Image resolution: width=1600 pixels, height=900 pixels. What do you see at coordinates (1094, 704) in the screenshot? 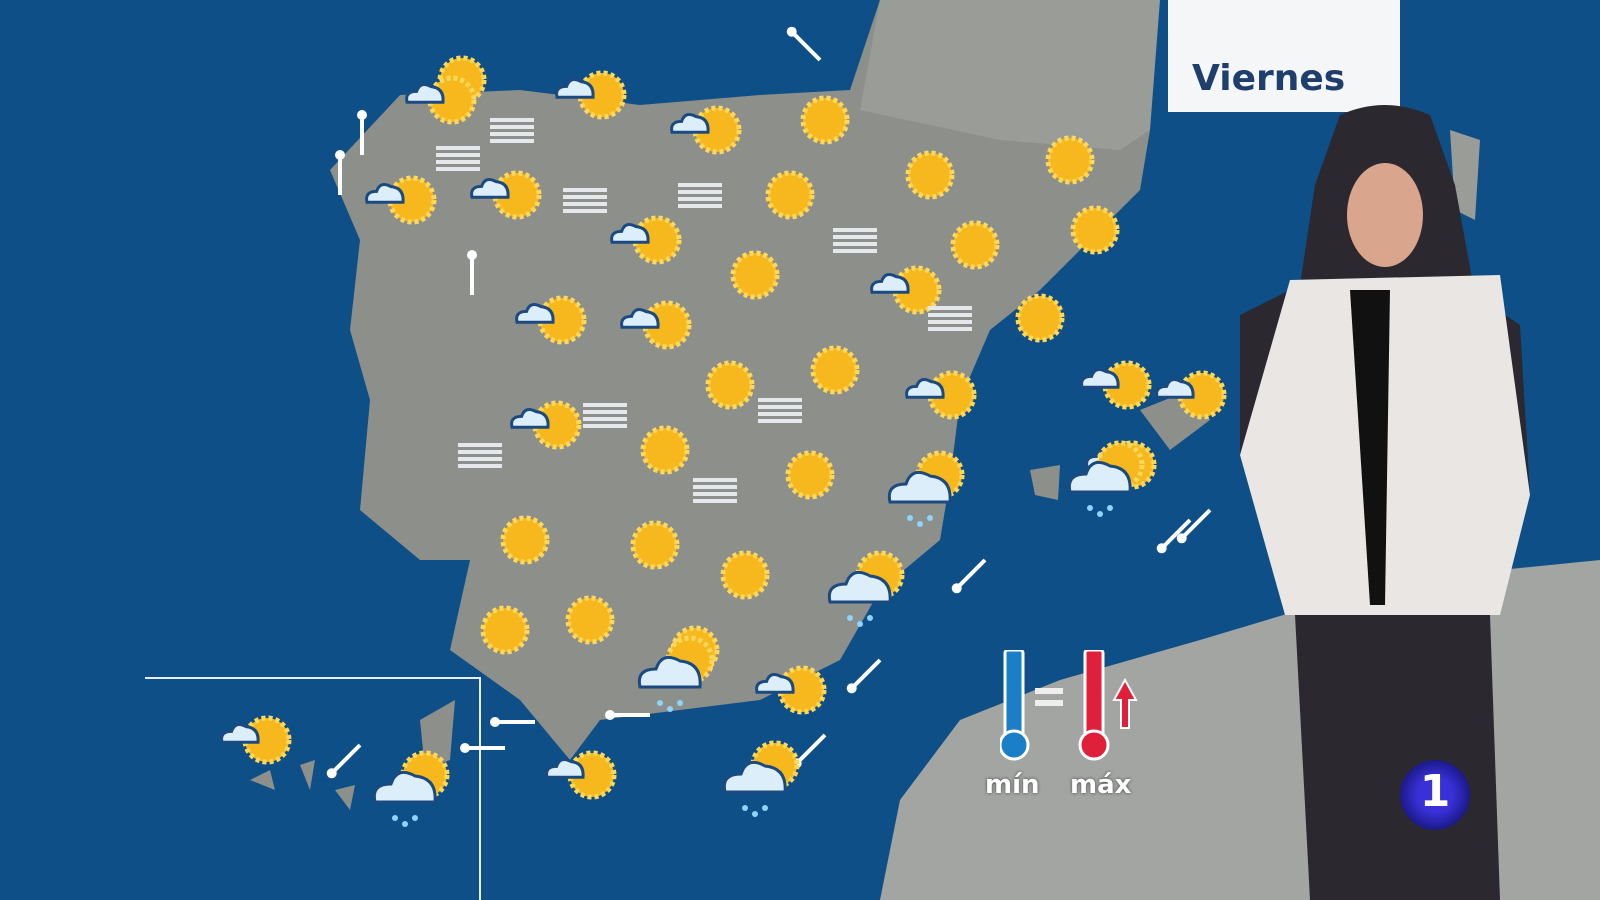
I see `max-thermometer-icon` at bounding box center [1094, 704].